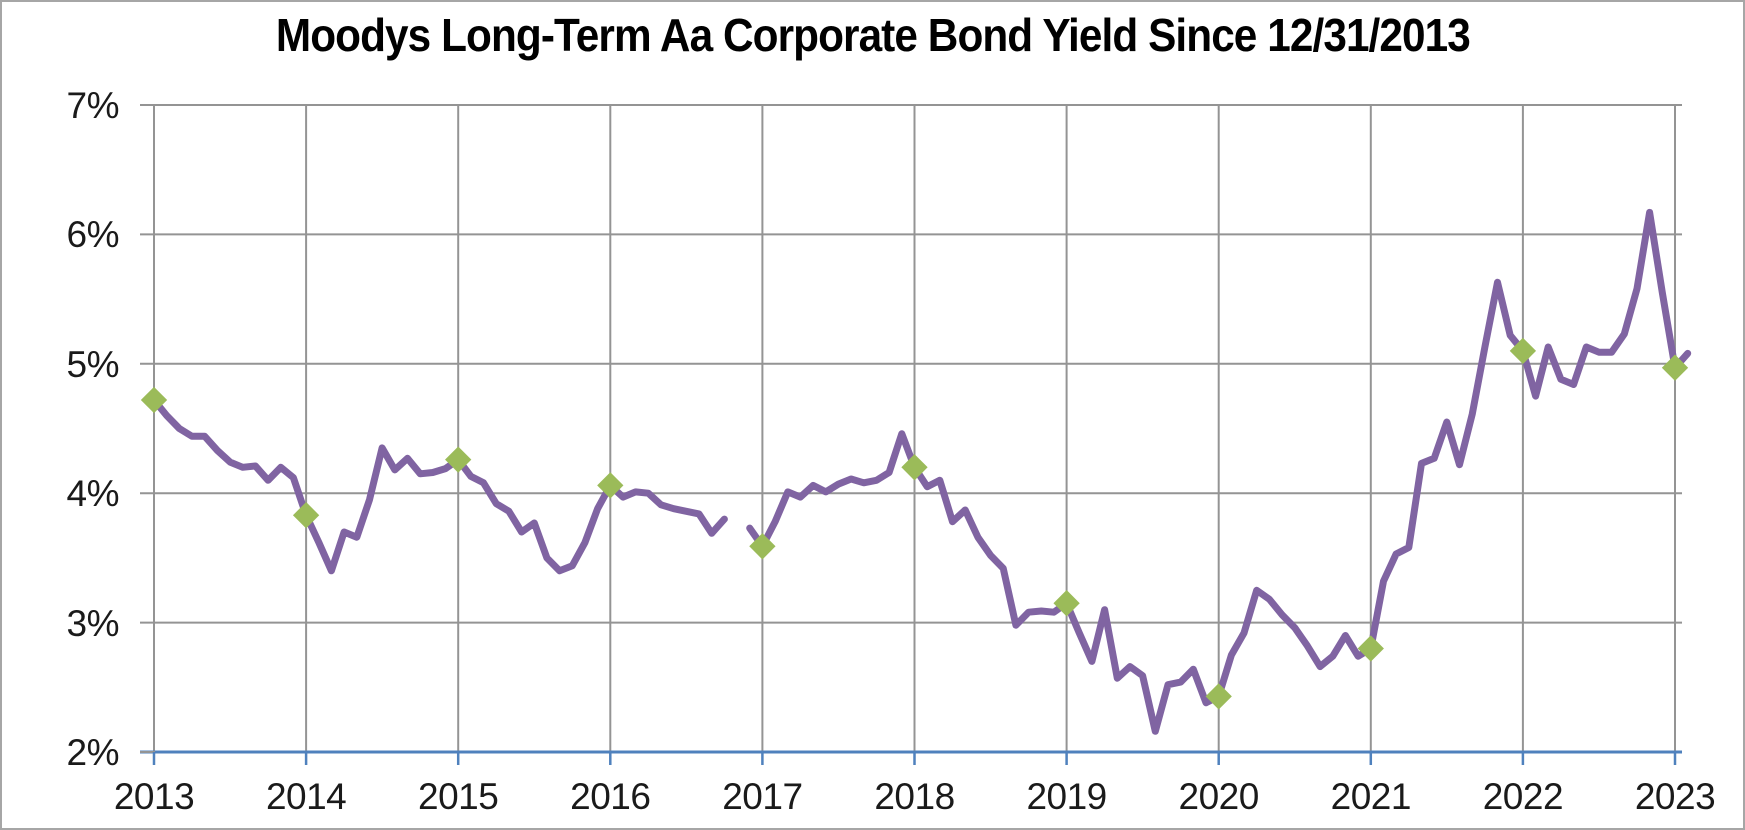 This screenshot has height=830, width=1745. I want to click on x-axis-tick-label: 2017, so click(762, 796).